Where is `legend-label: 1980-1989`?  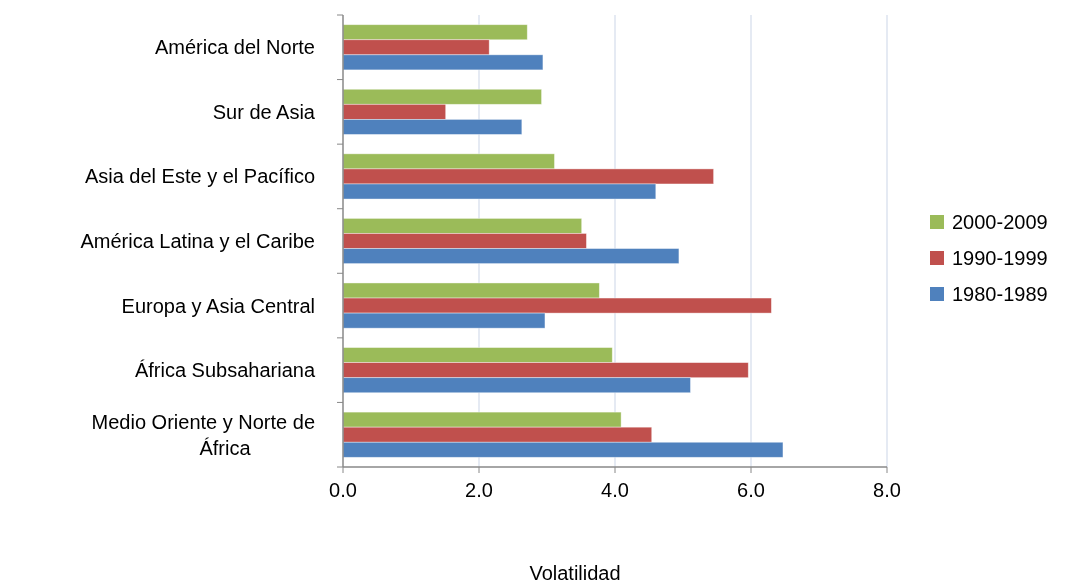
legend-label: 1980-1989 is located at coordinates (1000, 294).